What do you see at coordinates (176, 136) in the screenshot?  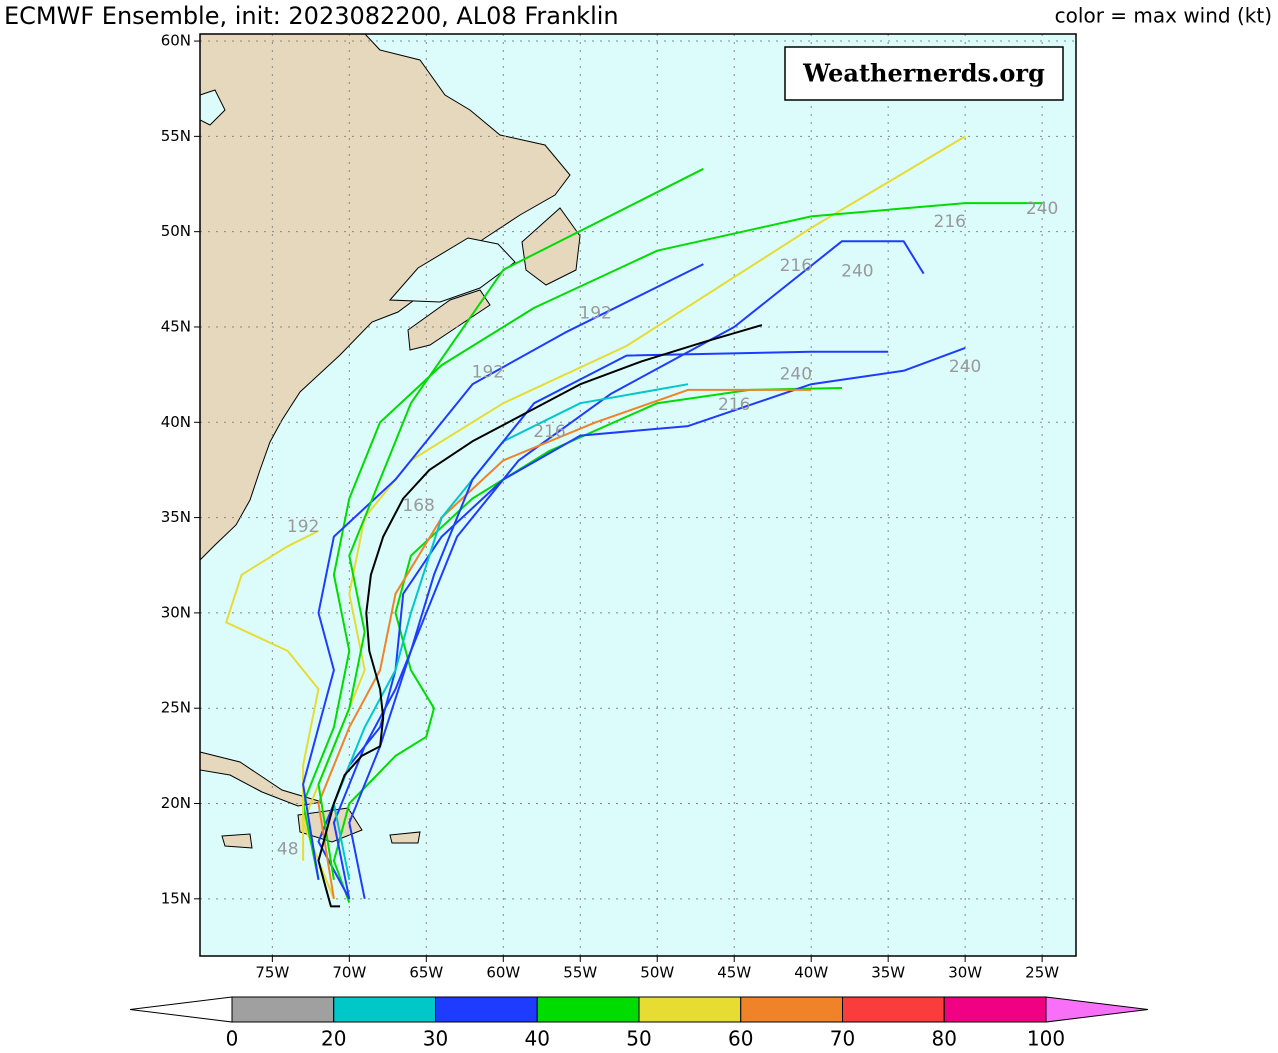 I see `y-tick-label: 55N` at bounding box center [176, 136].